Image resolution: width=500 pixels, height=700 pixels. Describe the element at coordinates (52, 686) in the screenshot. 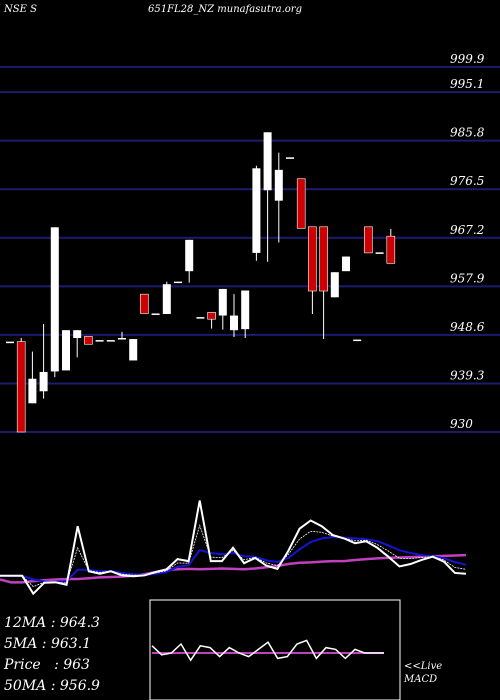

I see `ma50-stat: 50MA : 956.9` at that location.